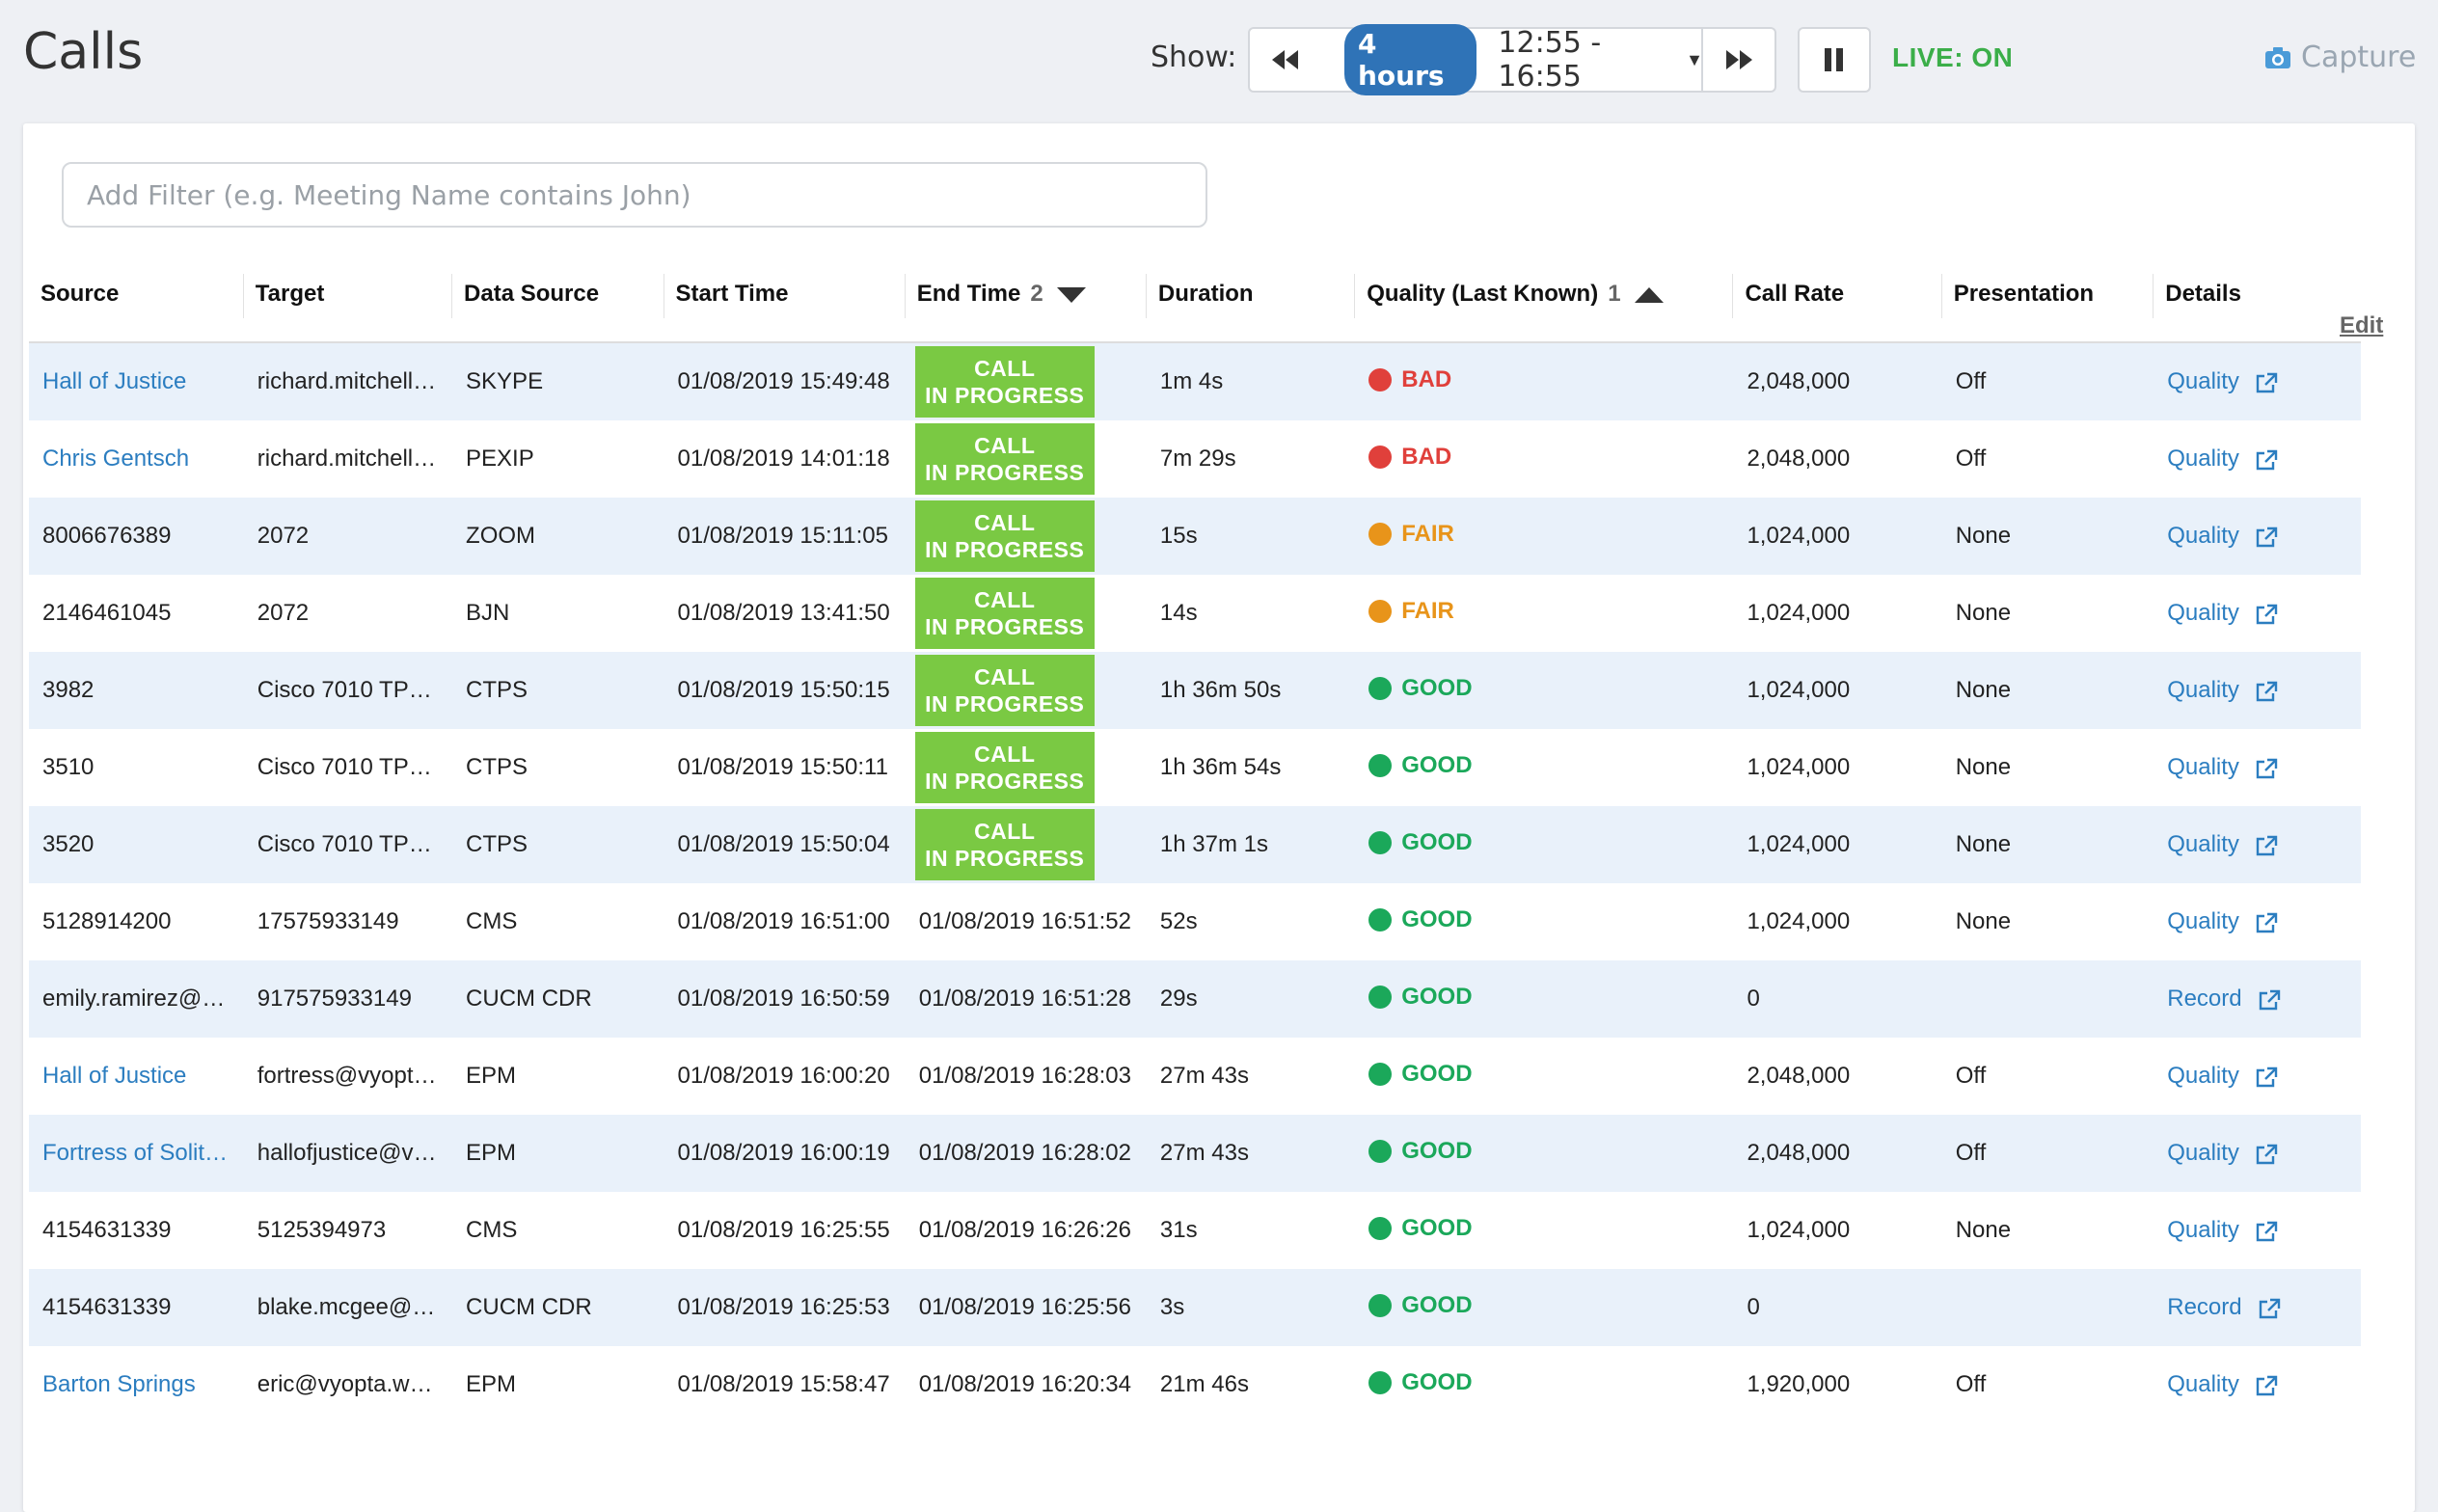  I want to click on rewind-button, so click(1285, 60).